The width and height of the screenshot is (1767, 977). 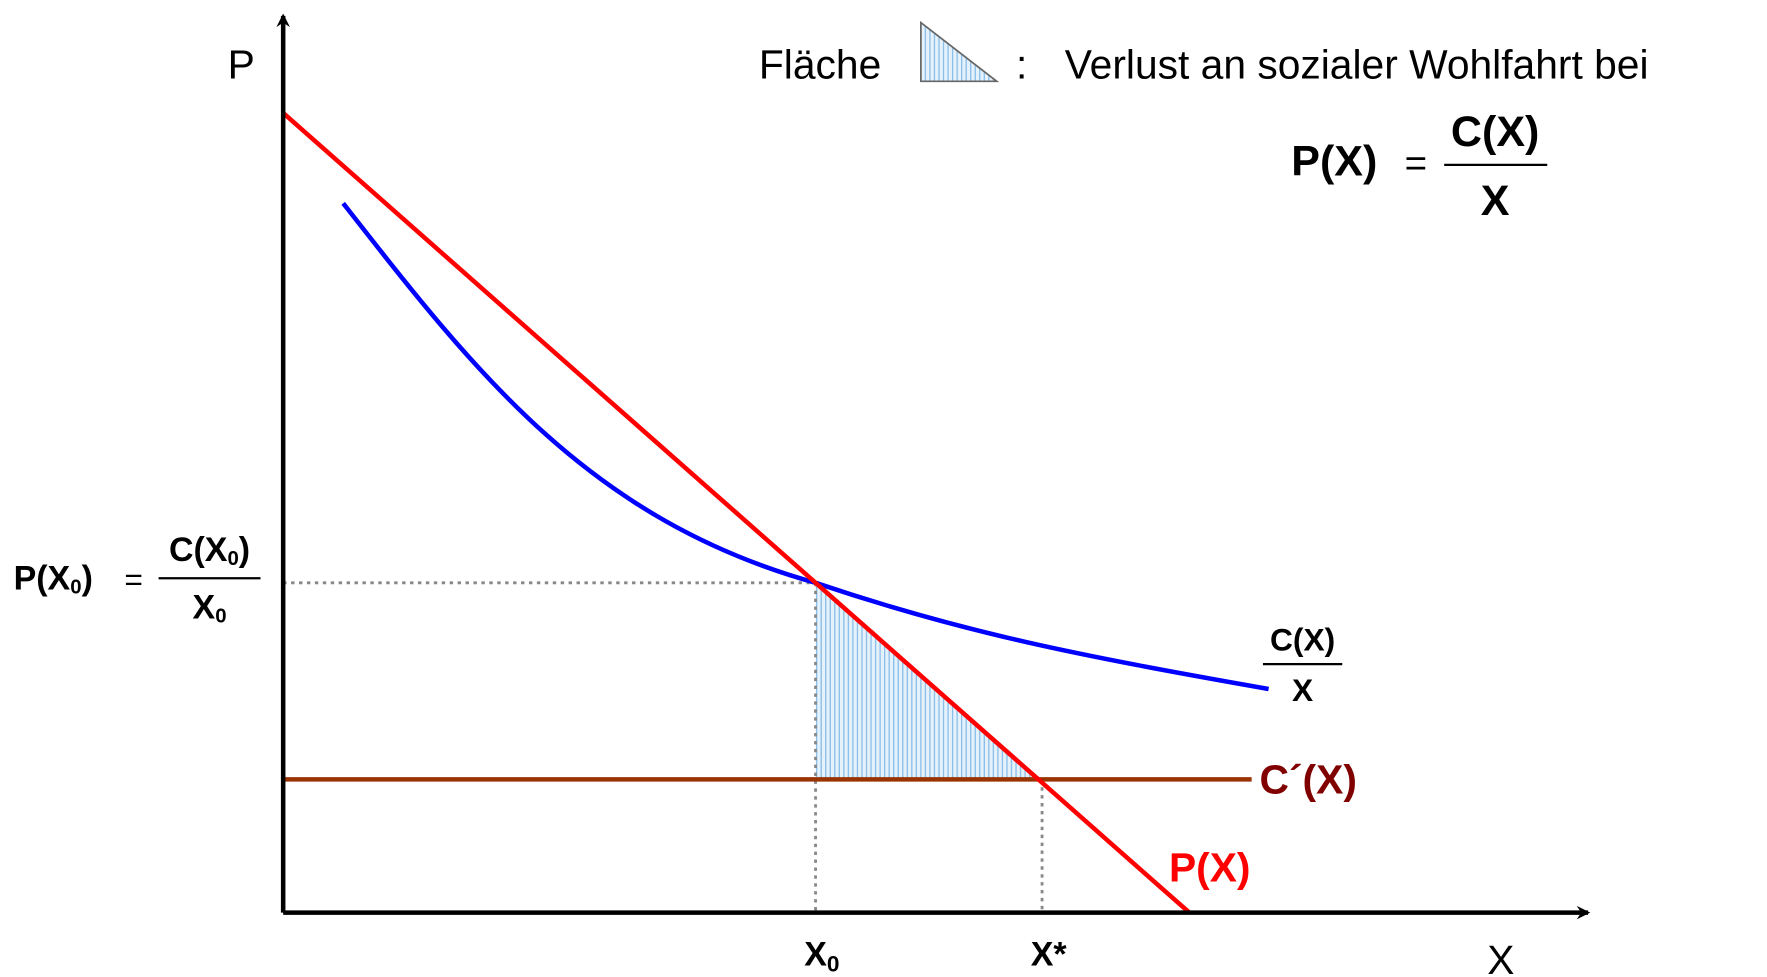 I want to click on y-marker-lhs: P(X0), so click(x=53, y=578).